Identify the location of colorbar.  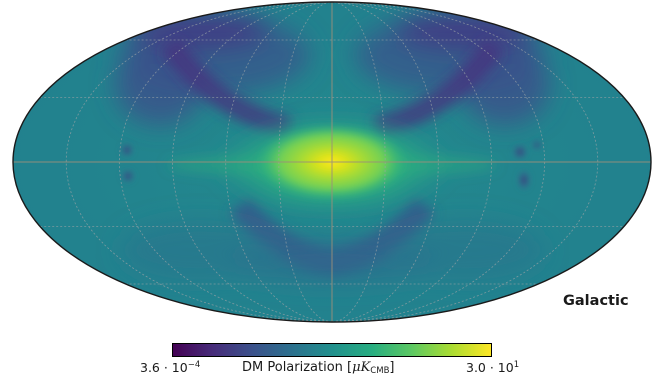
(332, 350).